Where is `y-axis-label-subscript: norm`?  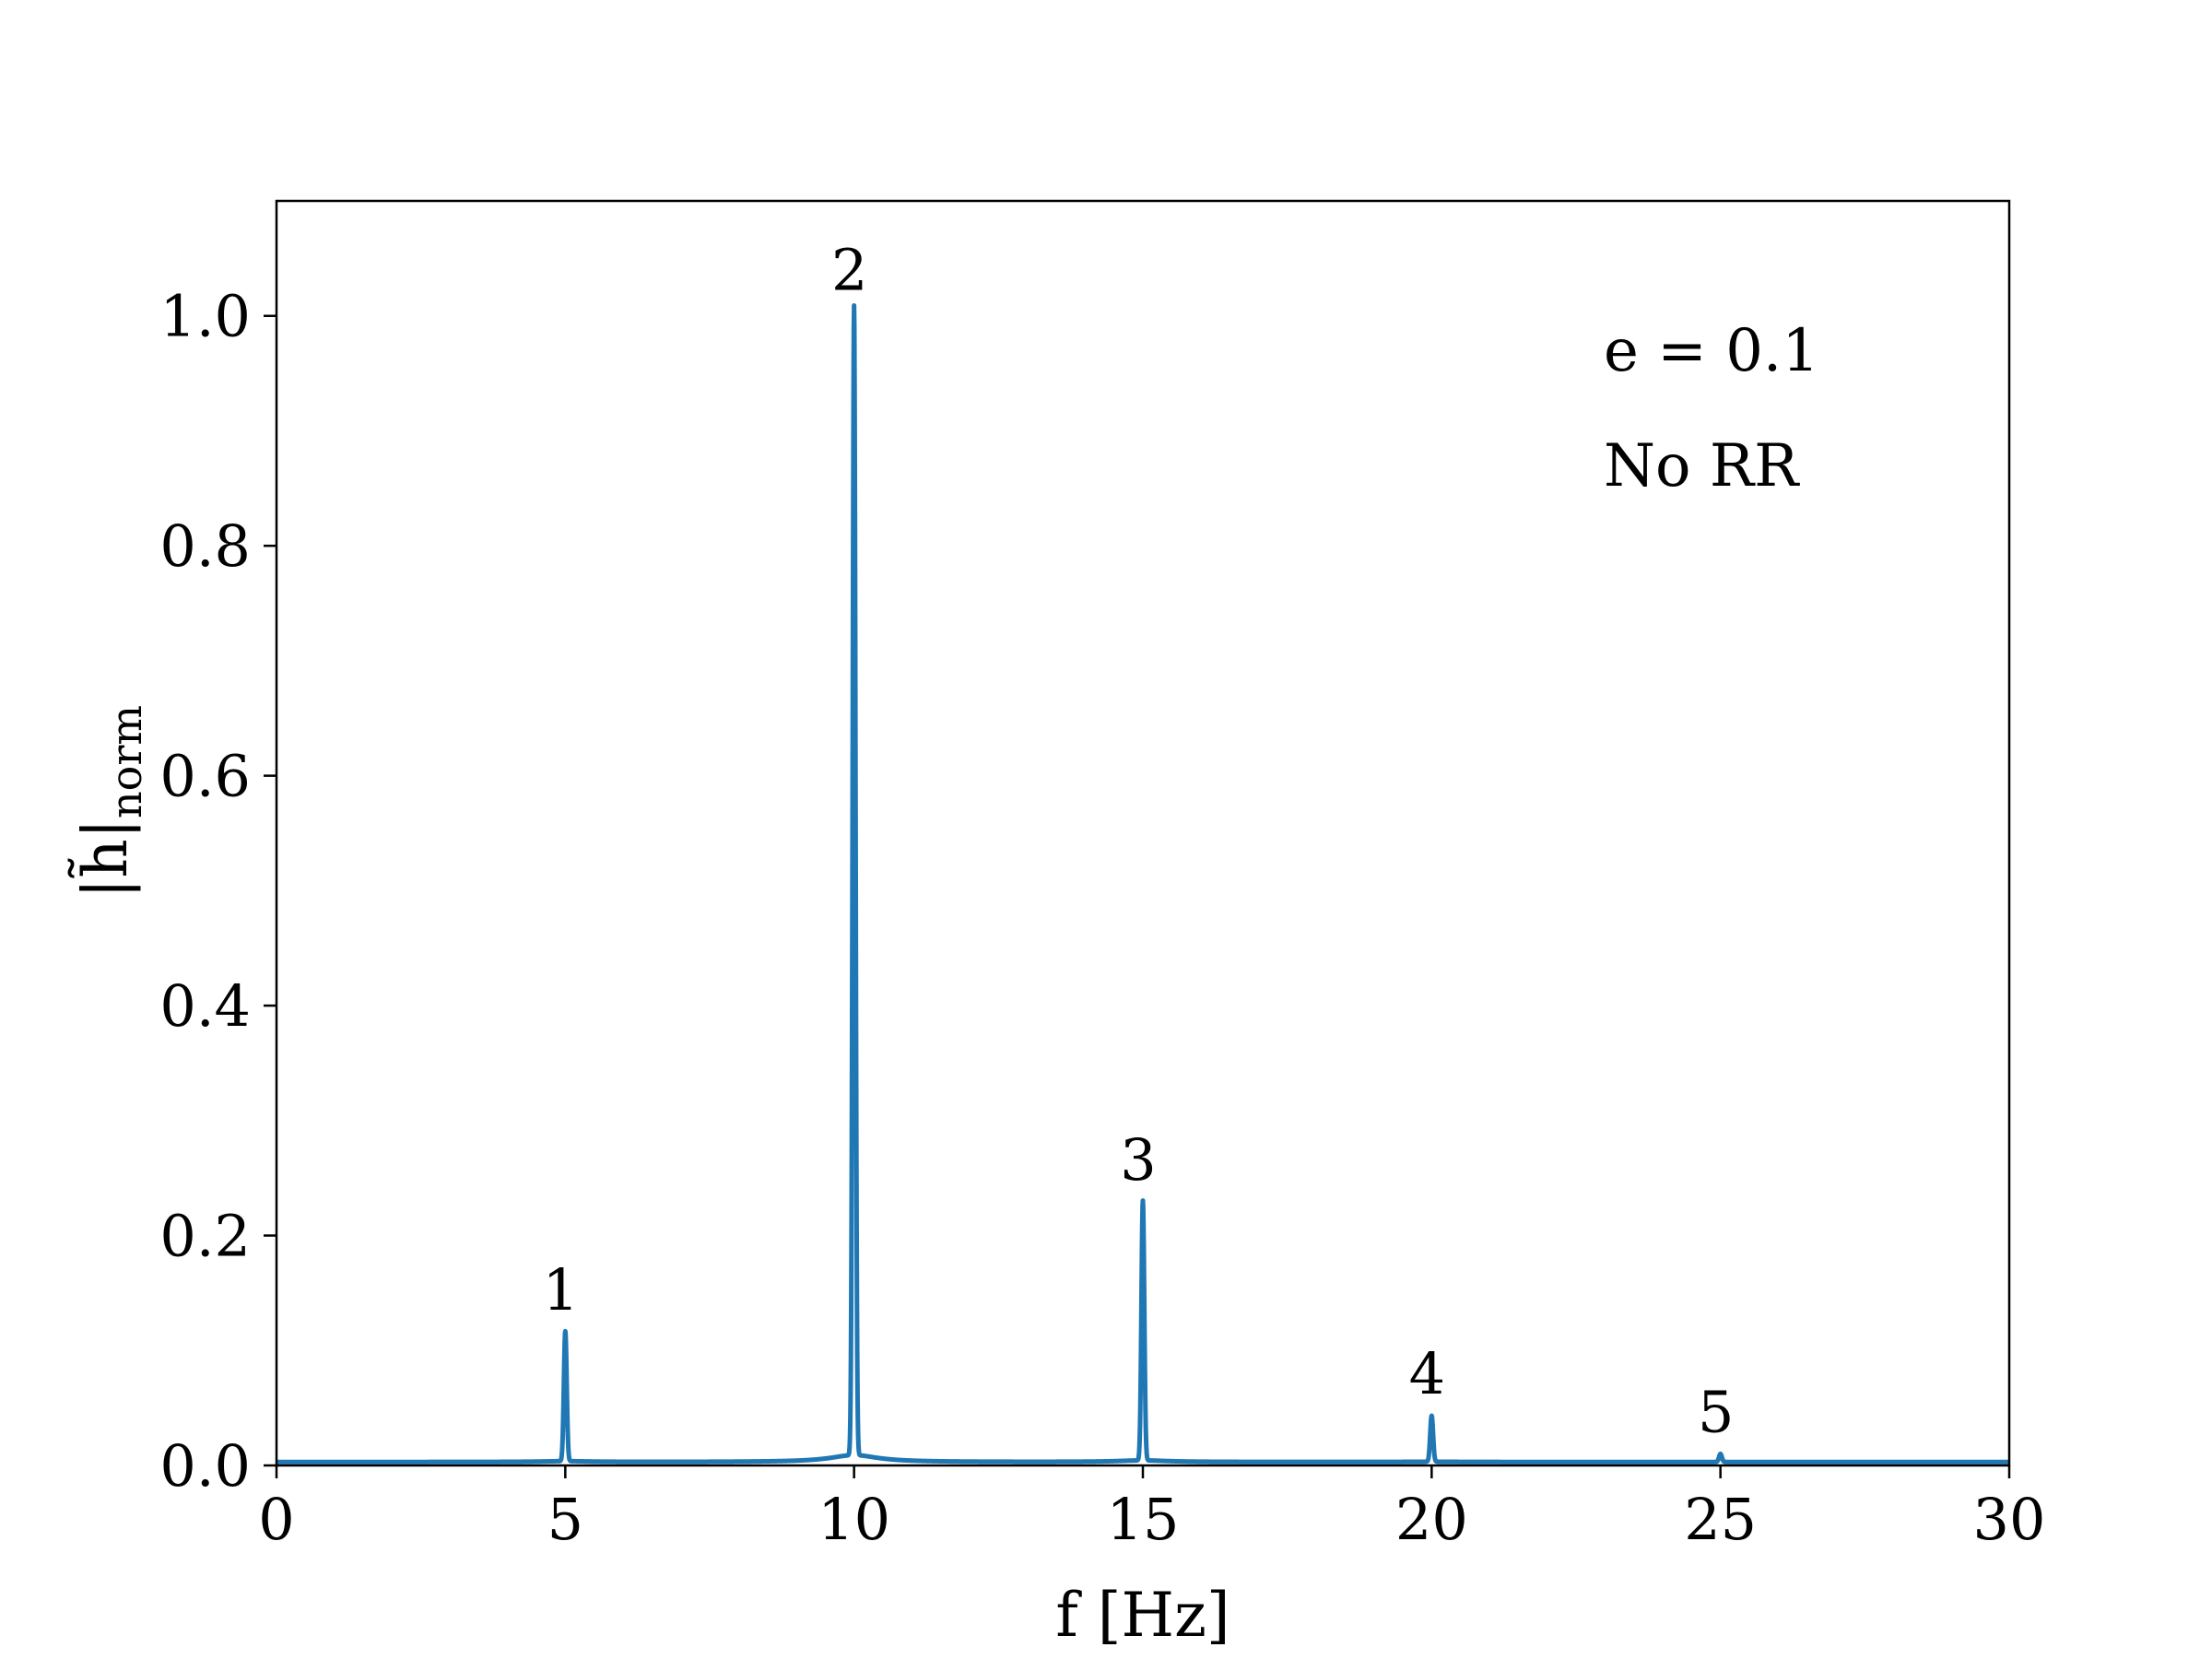
y-axis-label-subscript: norm is located at coordinates (126, 761).